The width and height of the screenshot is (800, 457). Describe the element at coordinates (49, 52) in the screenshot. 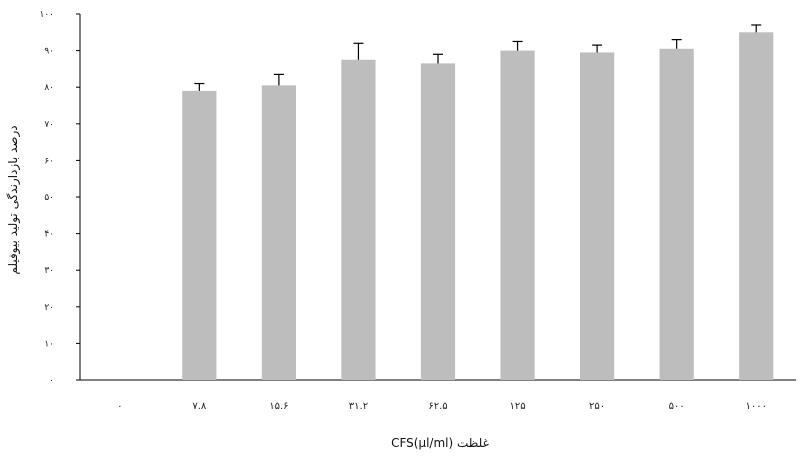

I see `y-tick-label: ۹۰` at that location.